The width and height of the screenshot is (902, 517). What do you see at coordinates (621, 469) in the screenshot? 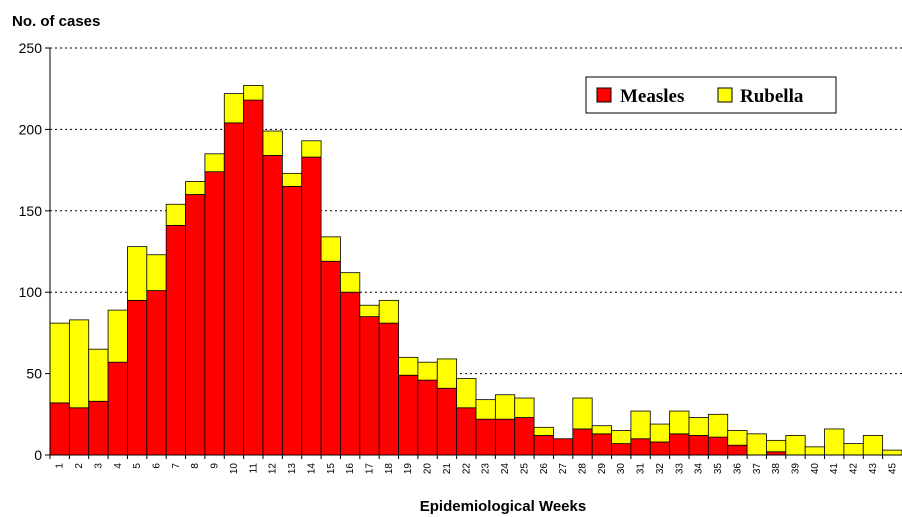
I see `x-tick-label: 30` at bounding box center [621, 469].